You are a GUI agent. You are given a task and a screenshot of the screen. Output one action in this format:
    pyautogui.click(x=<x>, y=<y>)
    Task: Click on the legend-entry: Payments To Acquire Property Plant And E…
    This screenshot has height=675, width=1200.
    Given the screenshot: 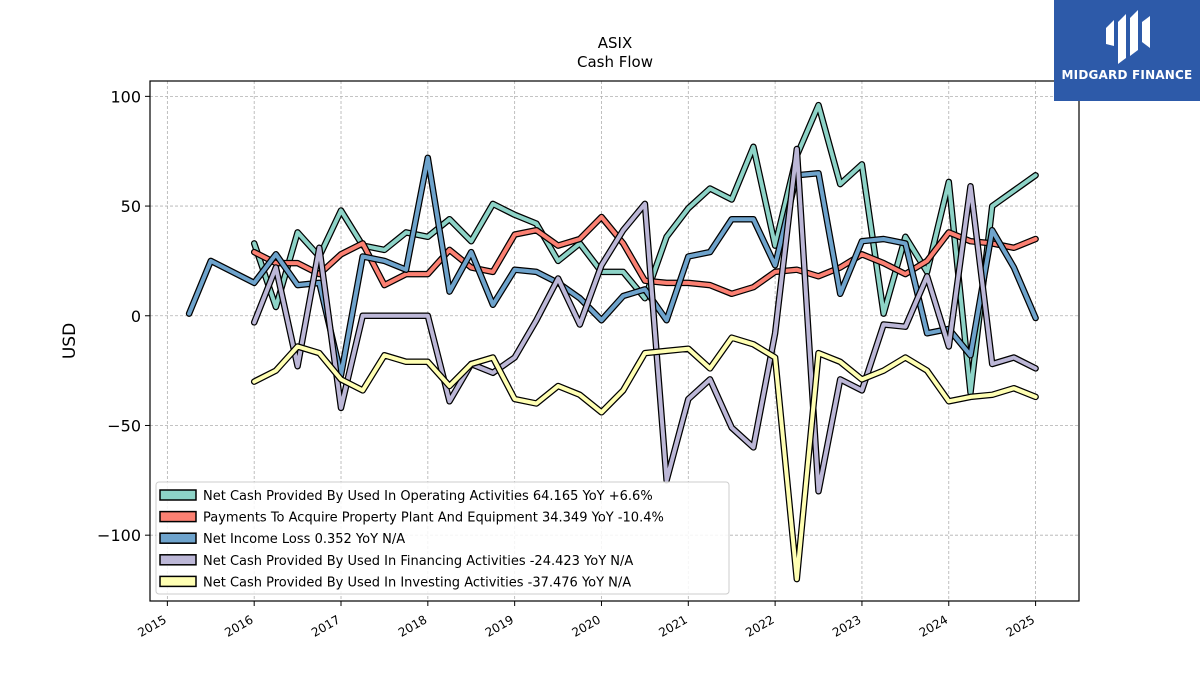 What is the action you would take?
    pyautogui.click(x=433, y=518)
    